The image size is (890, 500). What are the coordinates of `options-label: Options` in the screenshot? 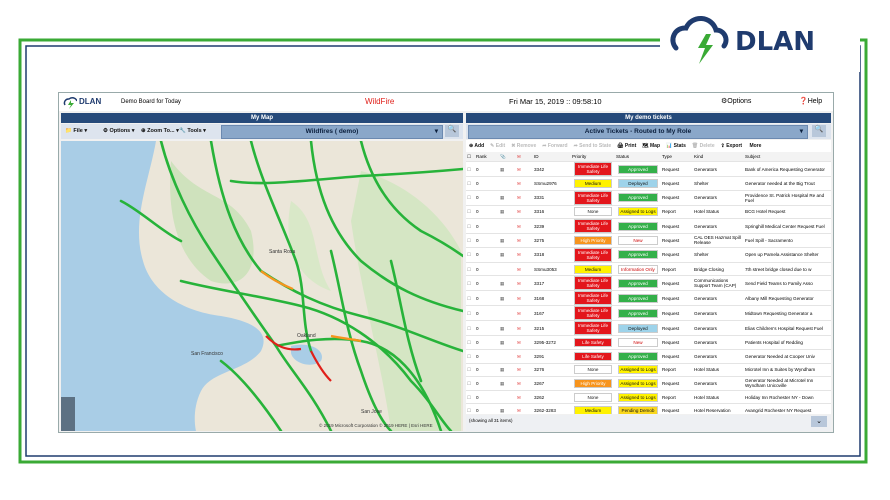 It's located at (739, 101).